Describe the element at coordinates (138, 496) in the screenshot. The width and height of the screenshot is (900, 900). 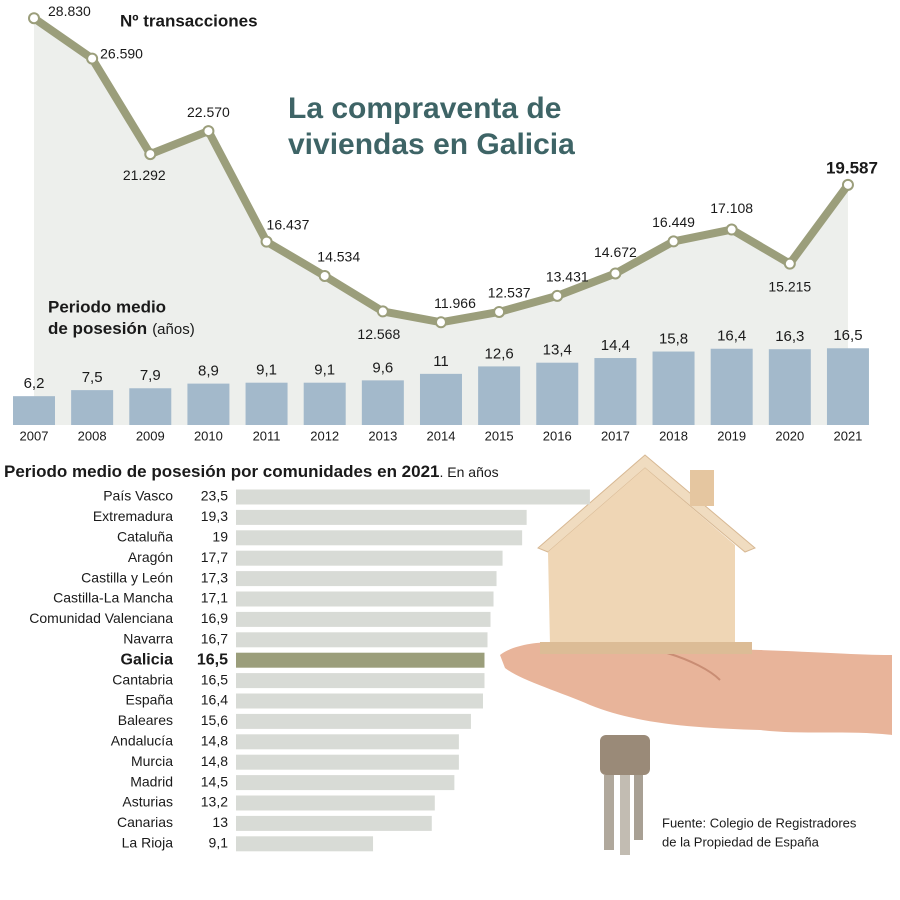
I see `category-label: País Vasco` at that location.